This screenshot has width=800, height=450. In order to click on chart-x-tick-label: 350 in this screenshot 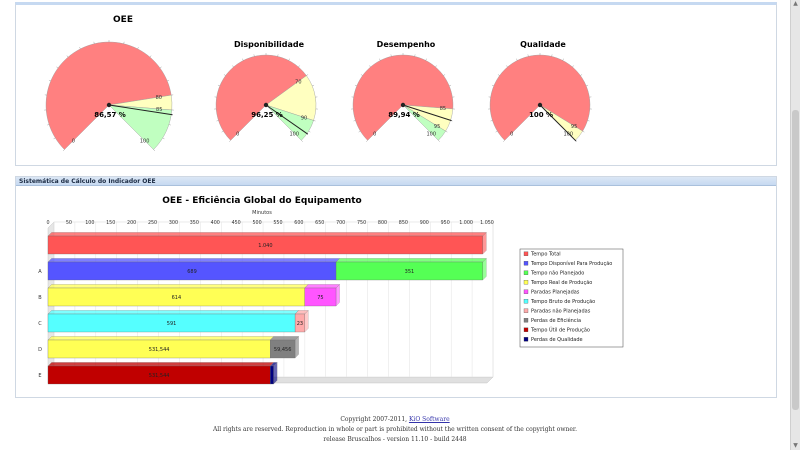, I will do `click(194, 223)`.